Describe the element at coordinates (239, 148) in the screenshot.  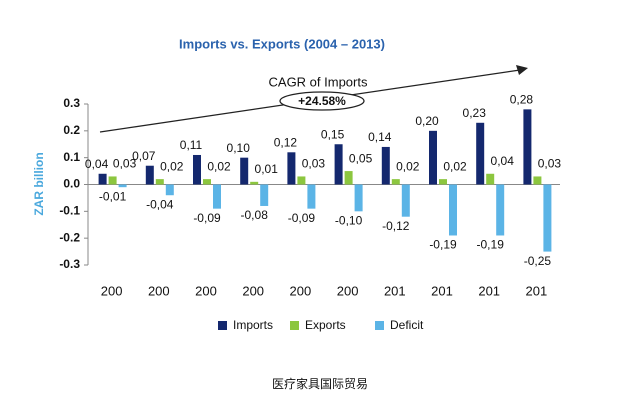
I see `value-label: 0,10` at that location.